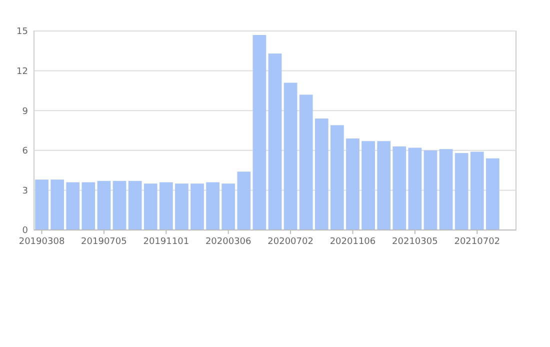 The width and height of the screenshot is (550, 347). What do you see at coordinates (22, 71) in the screenshot?
I see `y-tick-label: 12` at bounding box center [22, 71].